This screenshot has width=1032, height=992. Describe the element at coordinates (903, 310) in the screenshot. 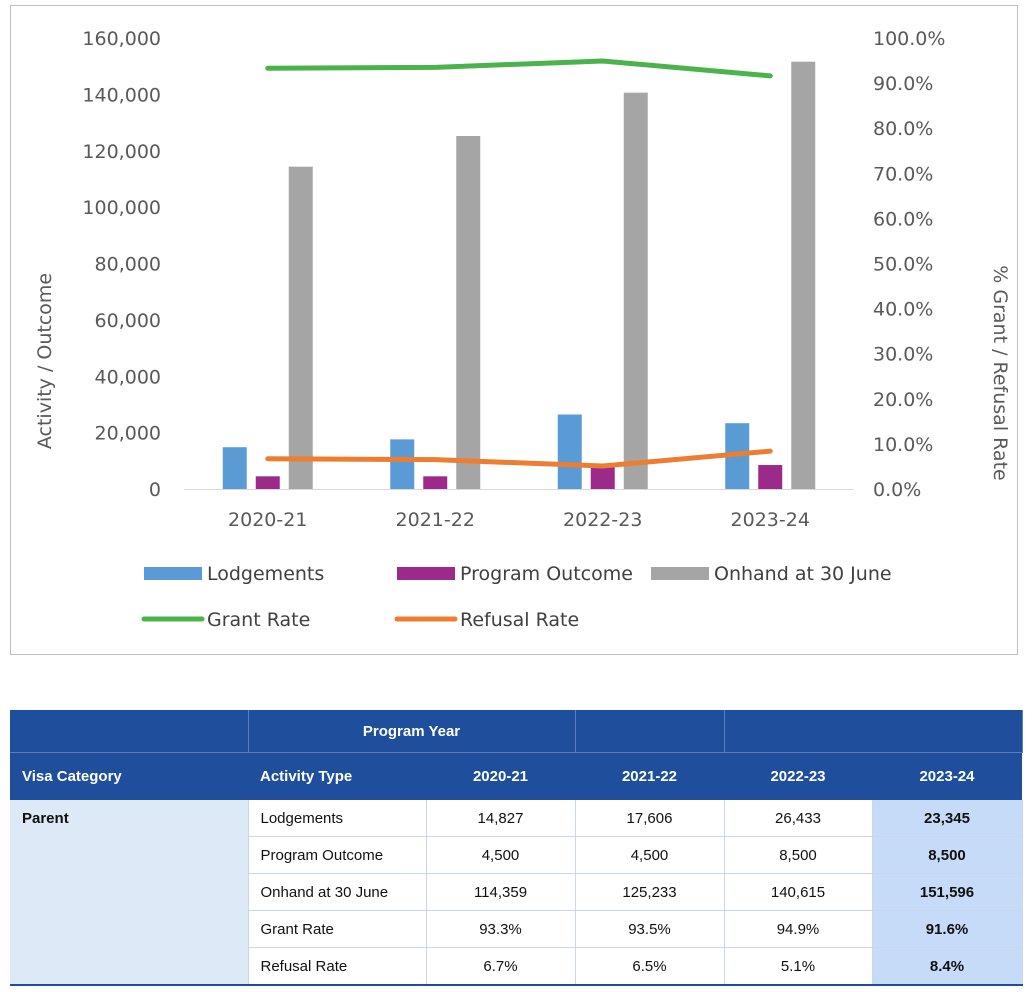

I see `right-axis-tick-label: 40.0%` at that location.